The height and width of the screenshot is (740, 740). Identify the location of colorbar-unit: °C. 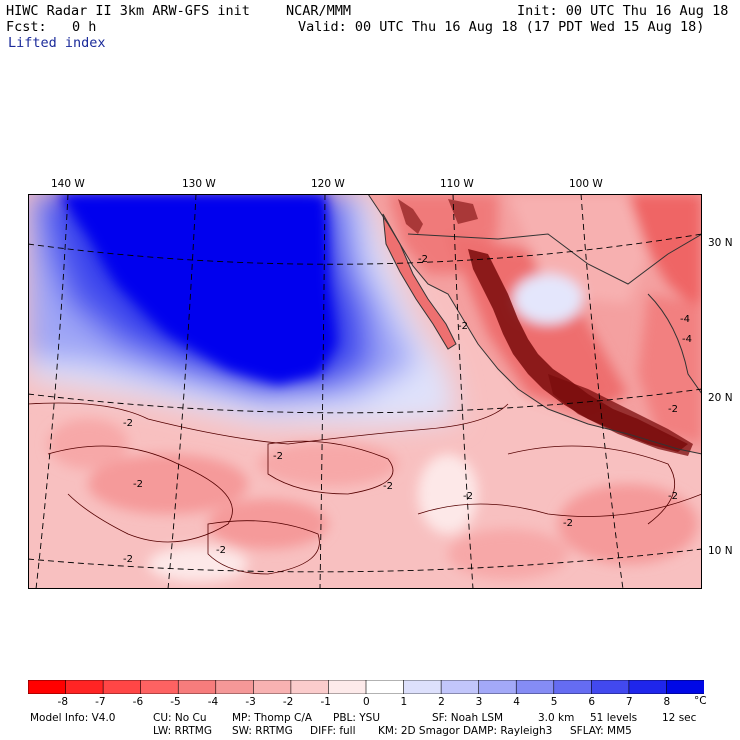
(700, 701).